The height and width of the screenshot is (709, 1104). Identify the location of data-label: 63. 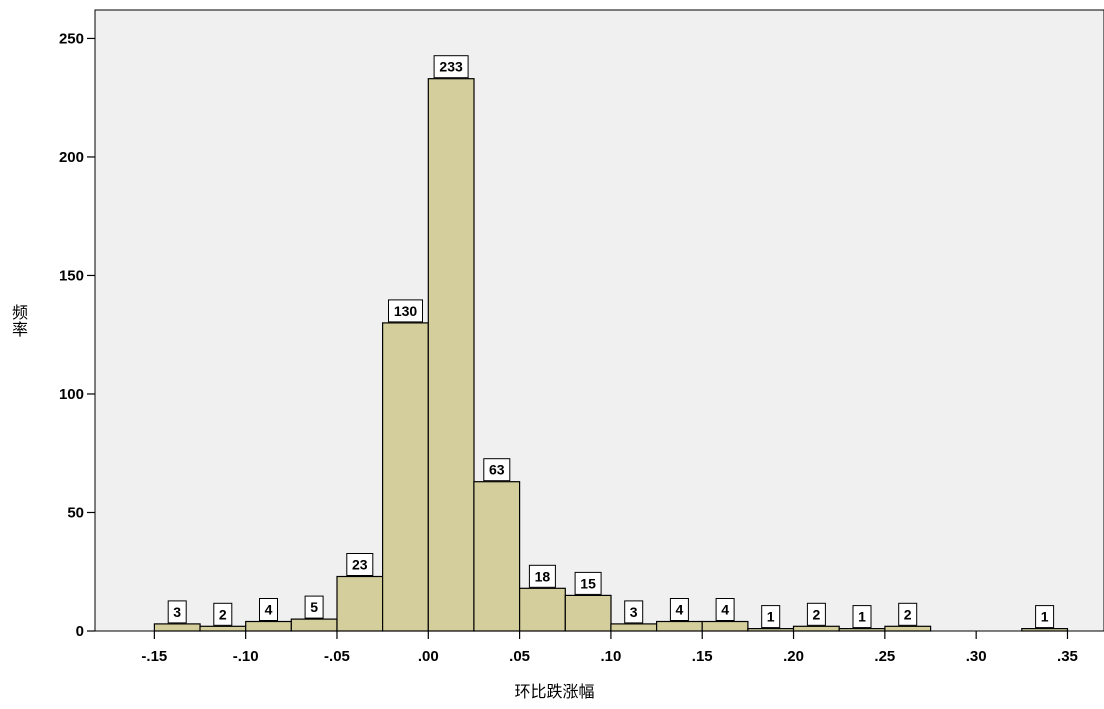
(497, 470).